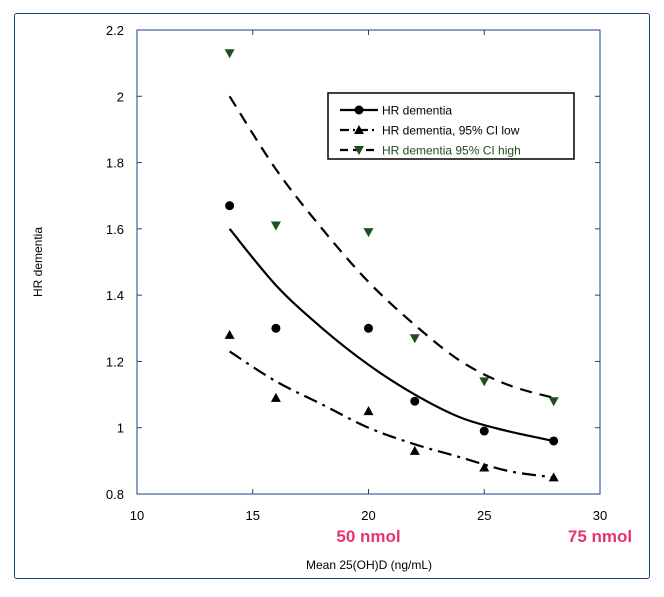 The image size is (664, 597). I want to click on y-tick-label: 1.2, so click(115, 361).